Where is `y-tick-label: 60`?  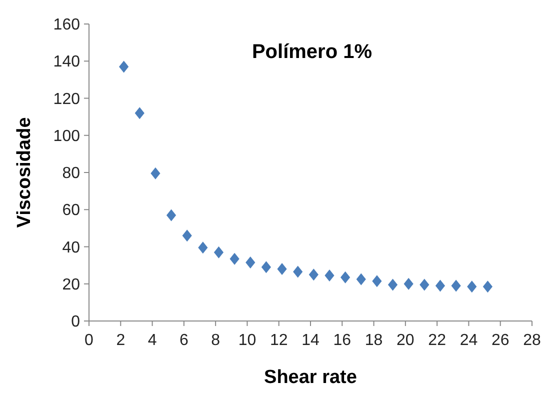
y-tick-label: 60 is located at coordinates (71, 211).